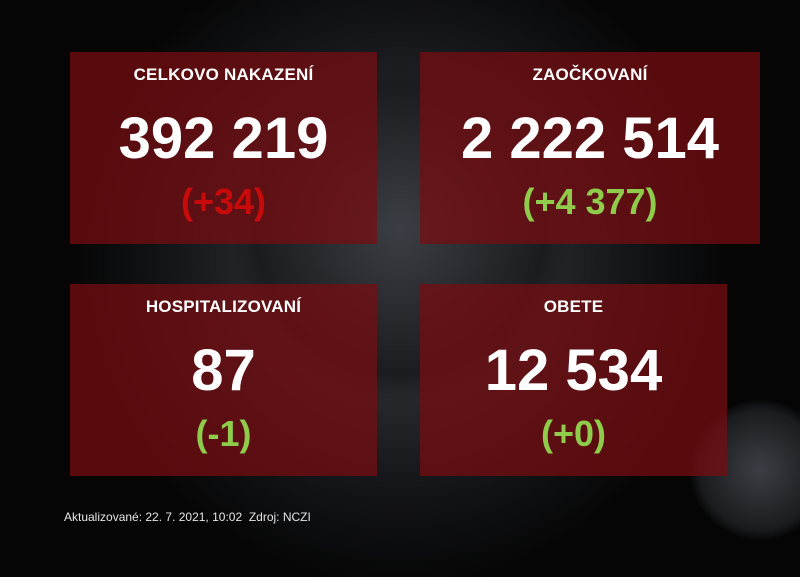 The width and height of the screenshot is (800, 577). What do you see at coordinates (279, 517) in the screenshot?
I see `data-source: Zdroj: NCZI` at bounding box center [279, 517].